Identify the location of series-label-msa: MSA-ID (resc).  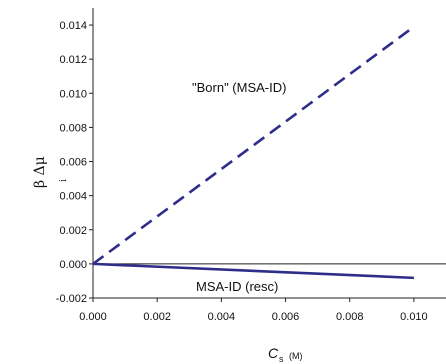
(237, 286).